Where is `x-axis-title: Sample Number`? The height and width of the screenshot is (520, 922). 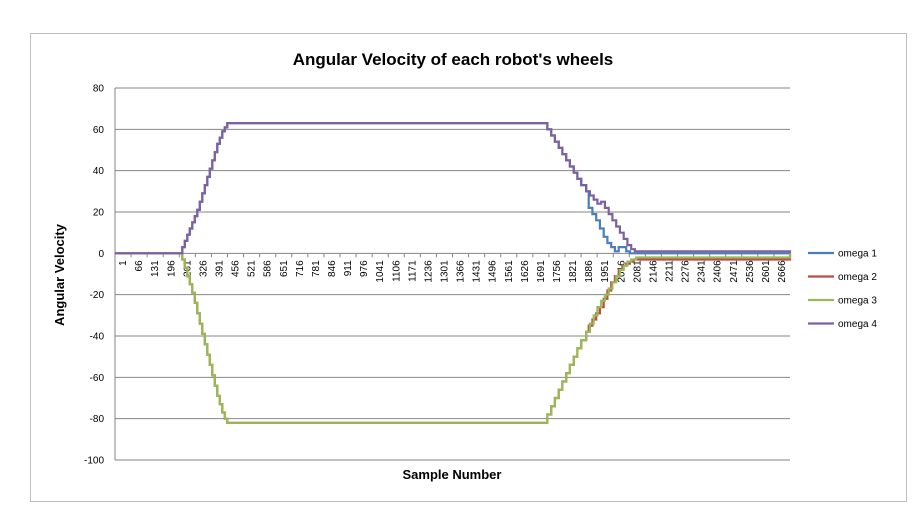 x-axis-title: Sample Number is located at coordinates (452, 474).